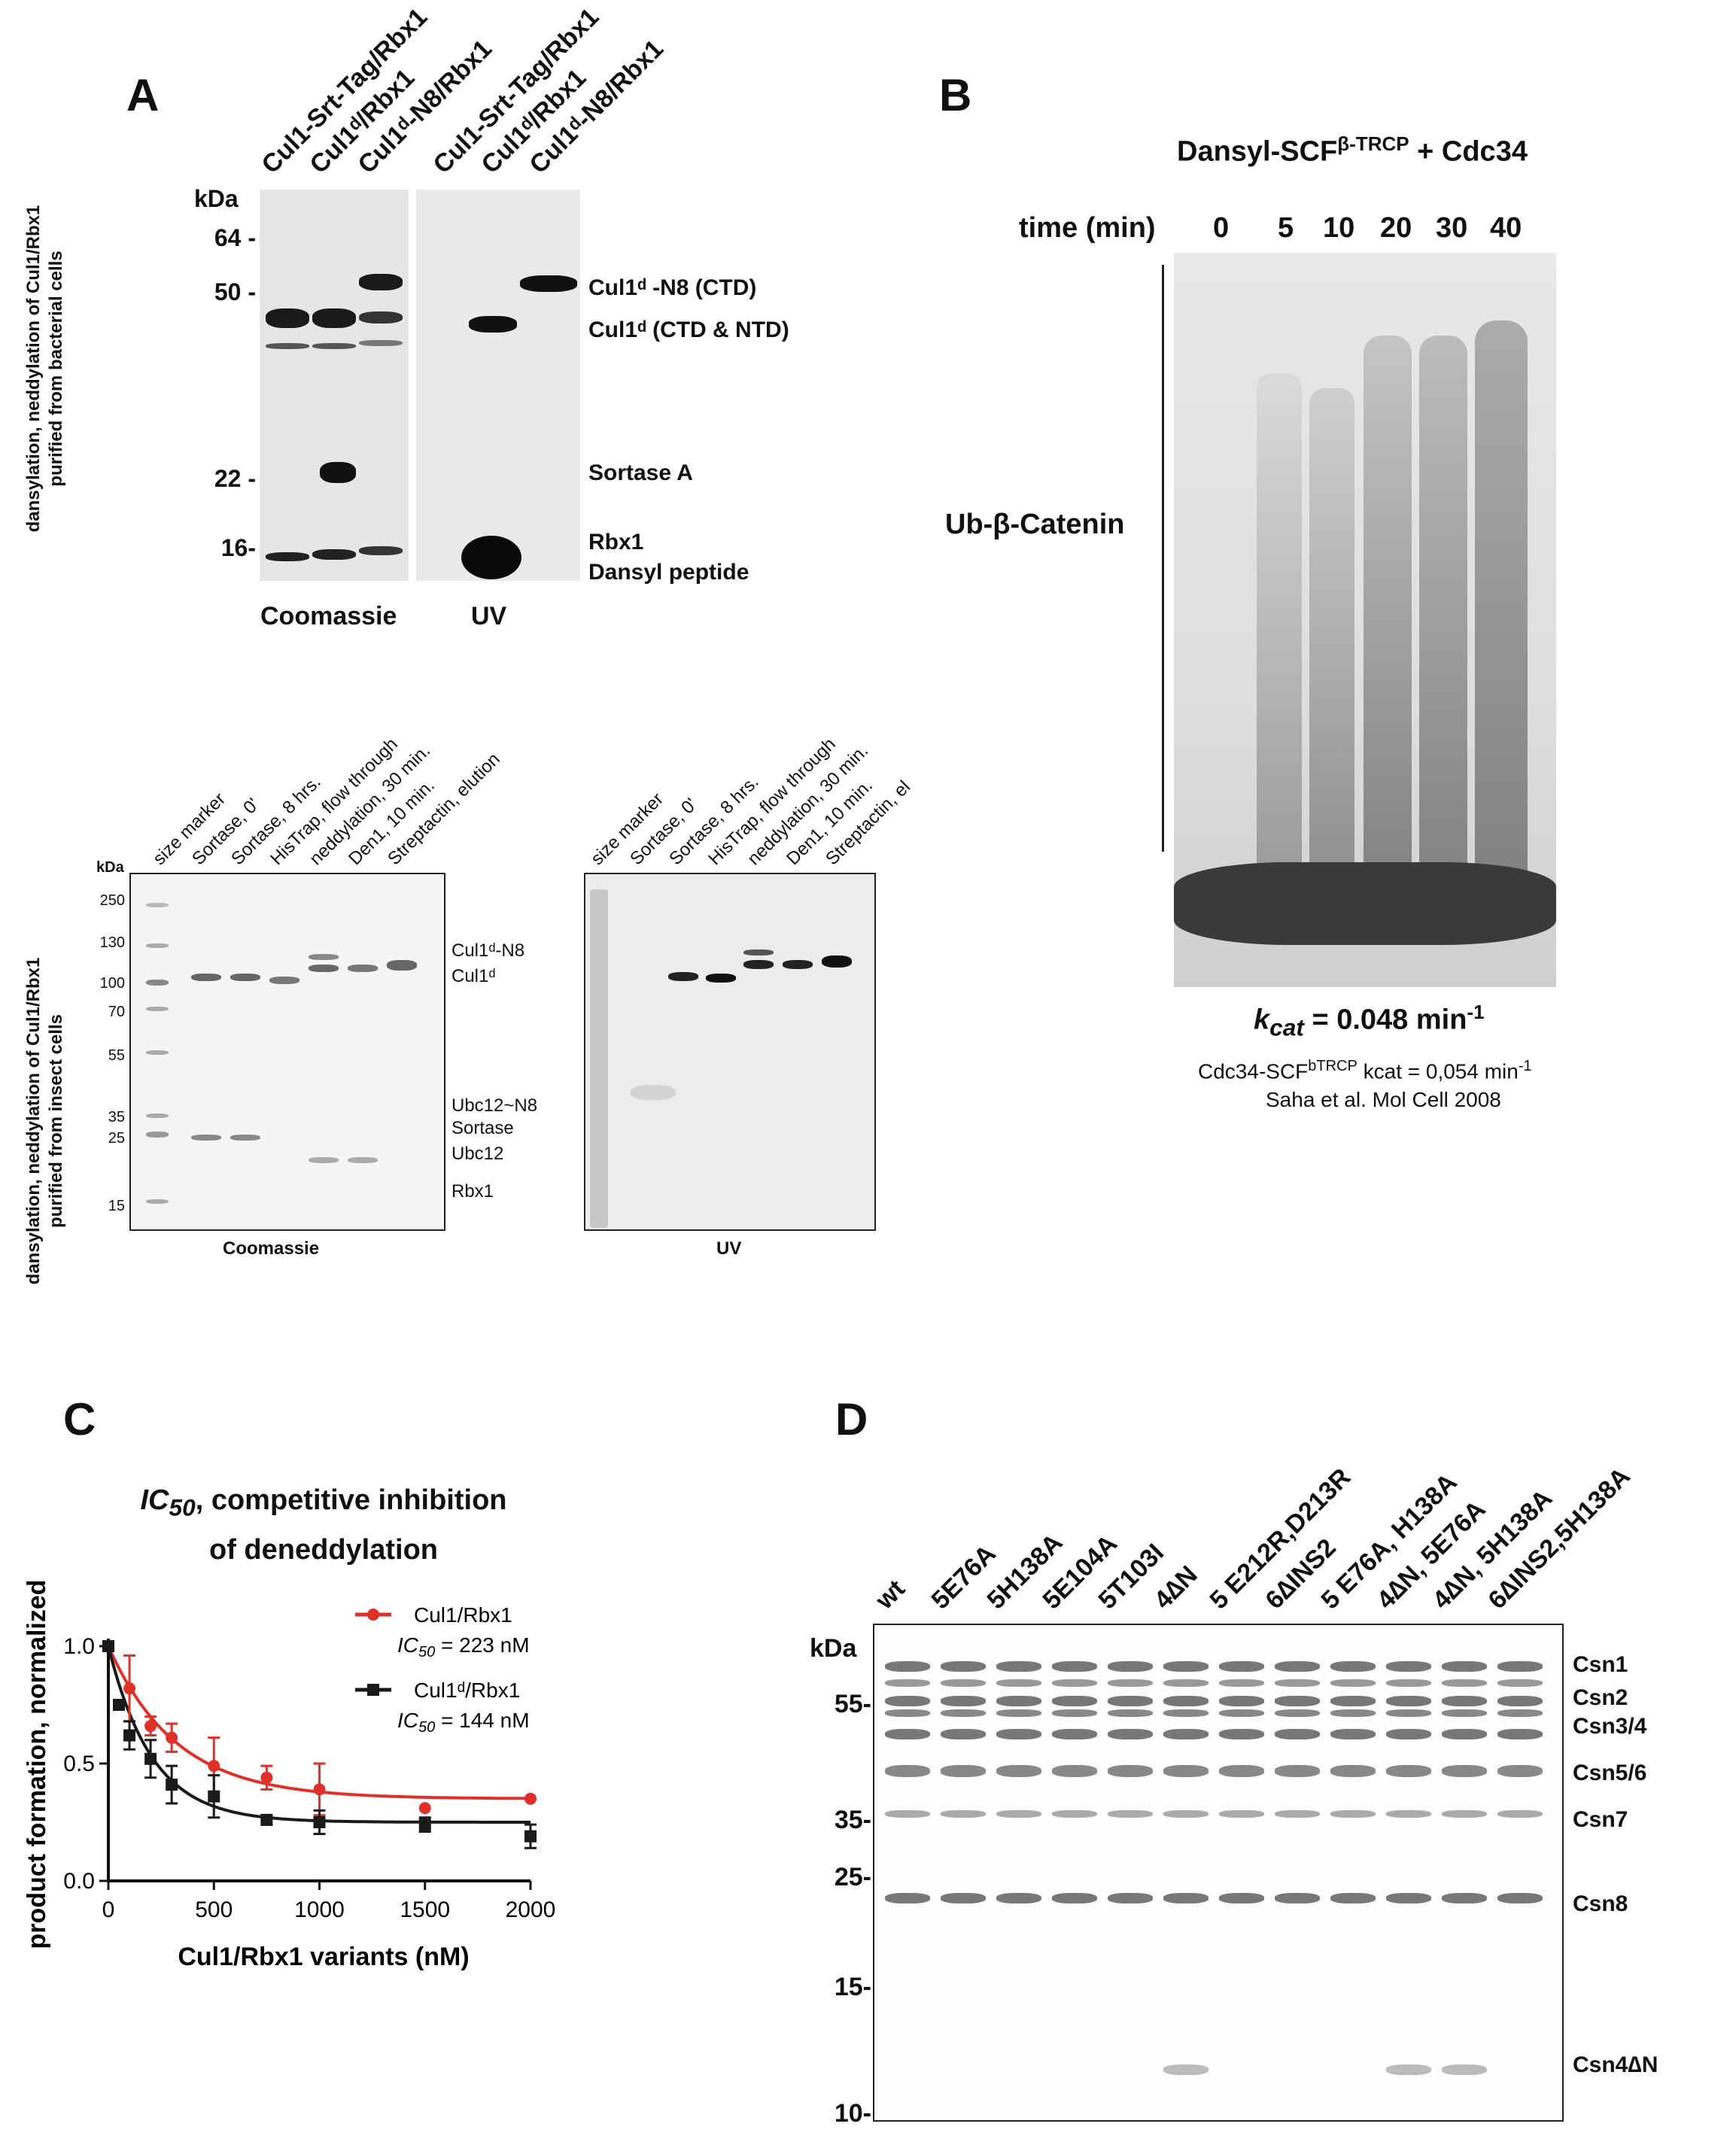  Describe the element at coordinates (1396, 228) in the screenshot. I see `time-point: 20` at that location.